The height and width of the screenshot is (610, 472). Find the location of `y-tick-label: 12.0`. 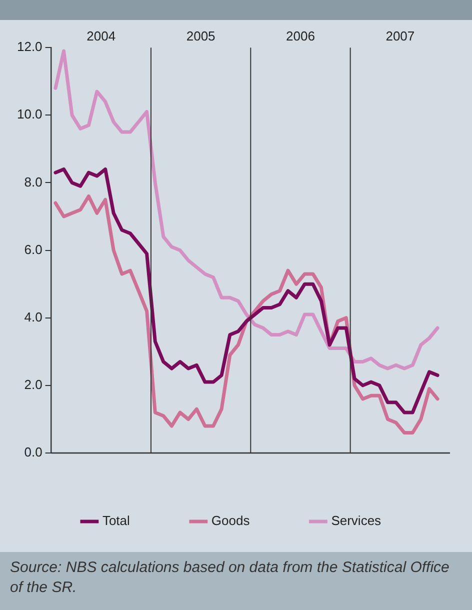

y-tick-label: 12.0 is located at coordinates (29, 46).